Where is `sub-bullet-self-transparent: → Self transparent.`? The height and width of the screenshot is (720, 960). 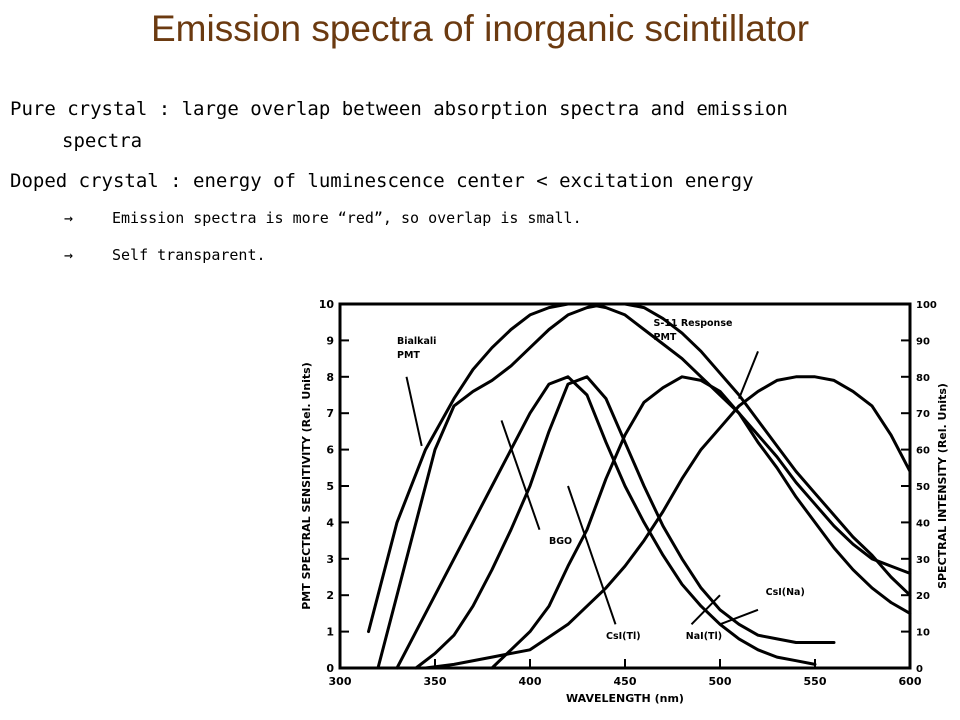
sub-bullet-self-transparent: → Self transparent. is located at coordinates (165, 255).